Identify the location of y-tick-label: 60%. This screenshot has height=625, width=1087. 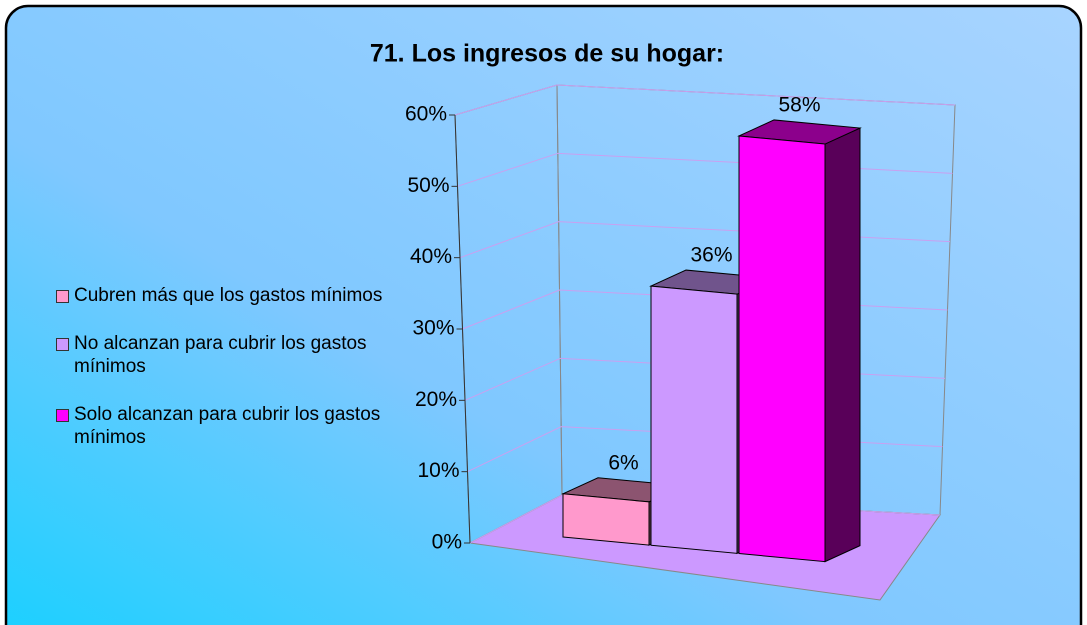
(426, 114).